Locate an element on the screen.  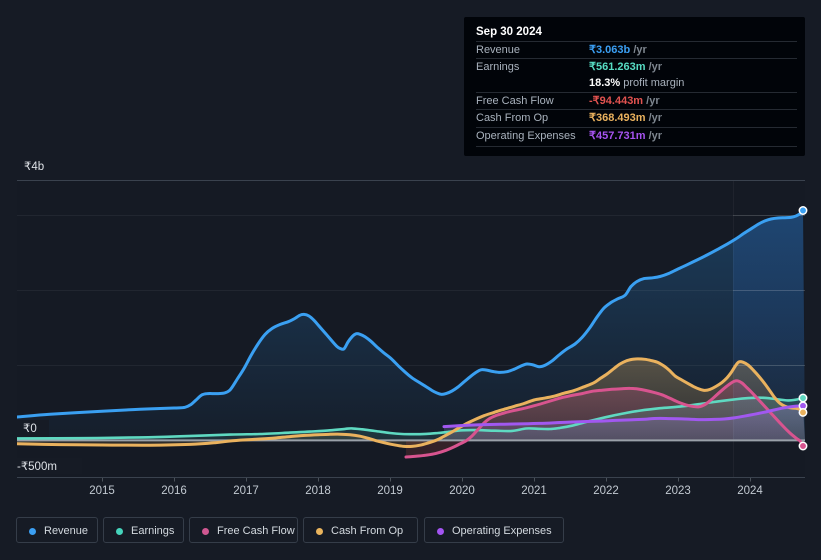
svg-text: ₹4b is located at coordinates (34, 167).